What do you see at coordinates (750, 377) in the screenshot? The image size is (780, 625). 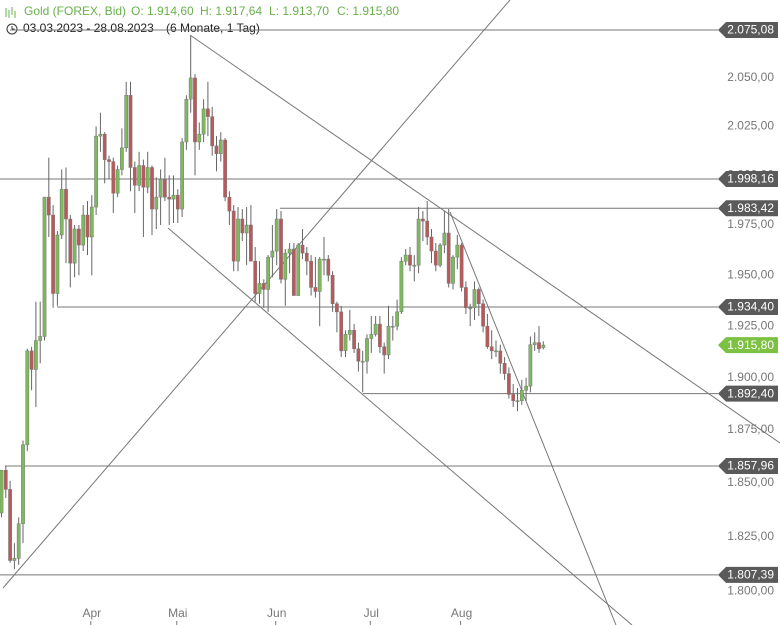 I see `y-tick-label: 1.900,00` at bounding box center [750, 377].